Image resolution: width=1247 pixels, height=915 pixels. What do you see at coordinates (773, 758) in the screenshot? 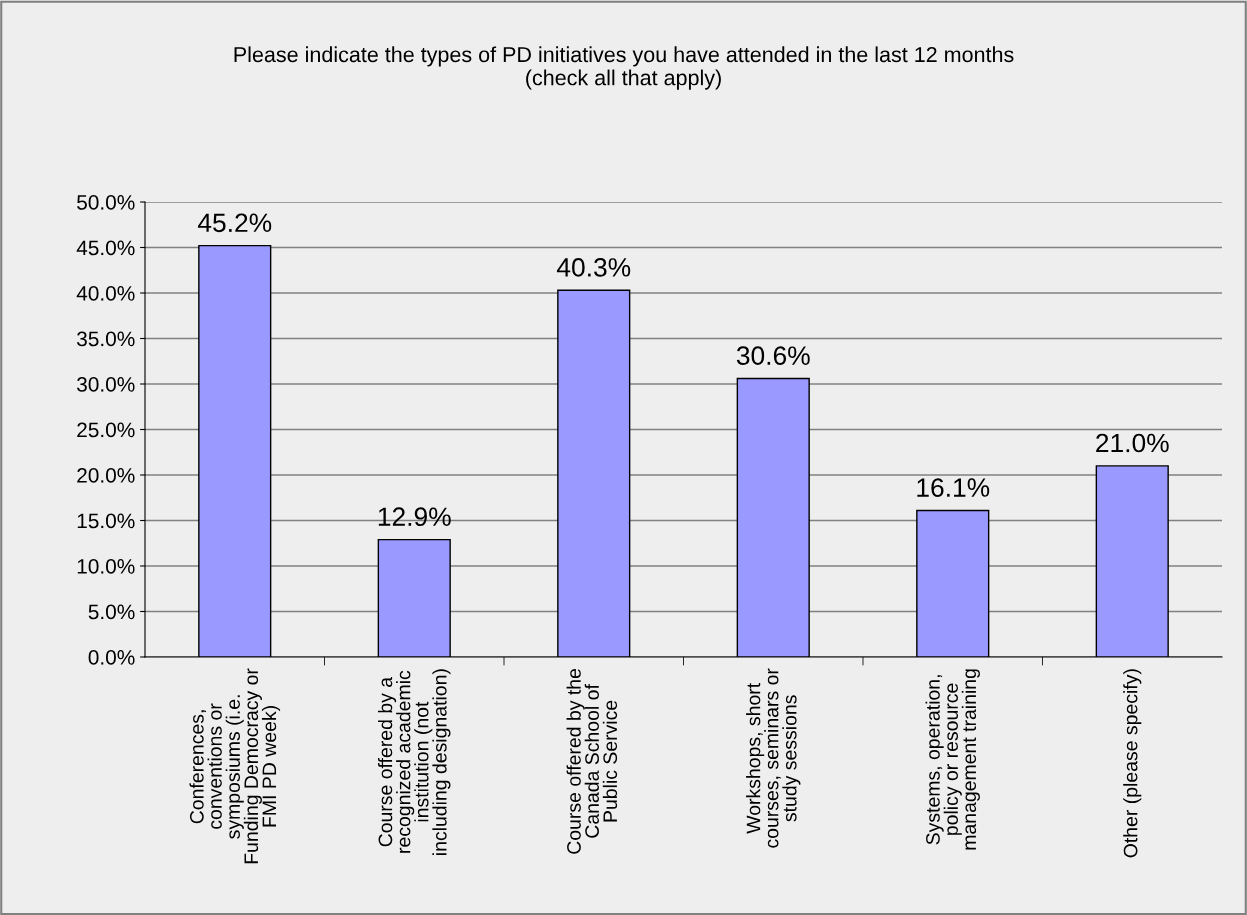
I see `x-tick-label: Workshops, short courses, seminars or study sessions` at bounding box center [773, 758].